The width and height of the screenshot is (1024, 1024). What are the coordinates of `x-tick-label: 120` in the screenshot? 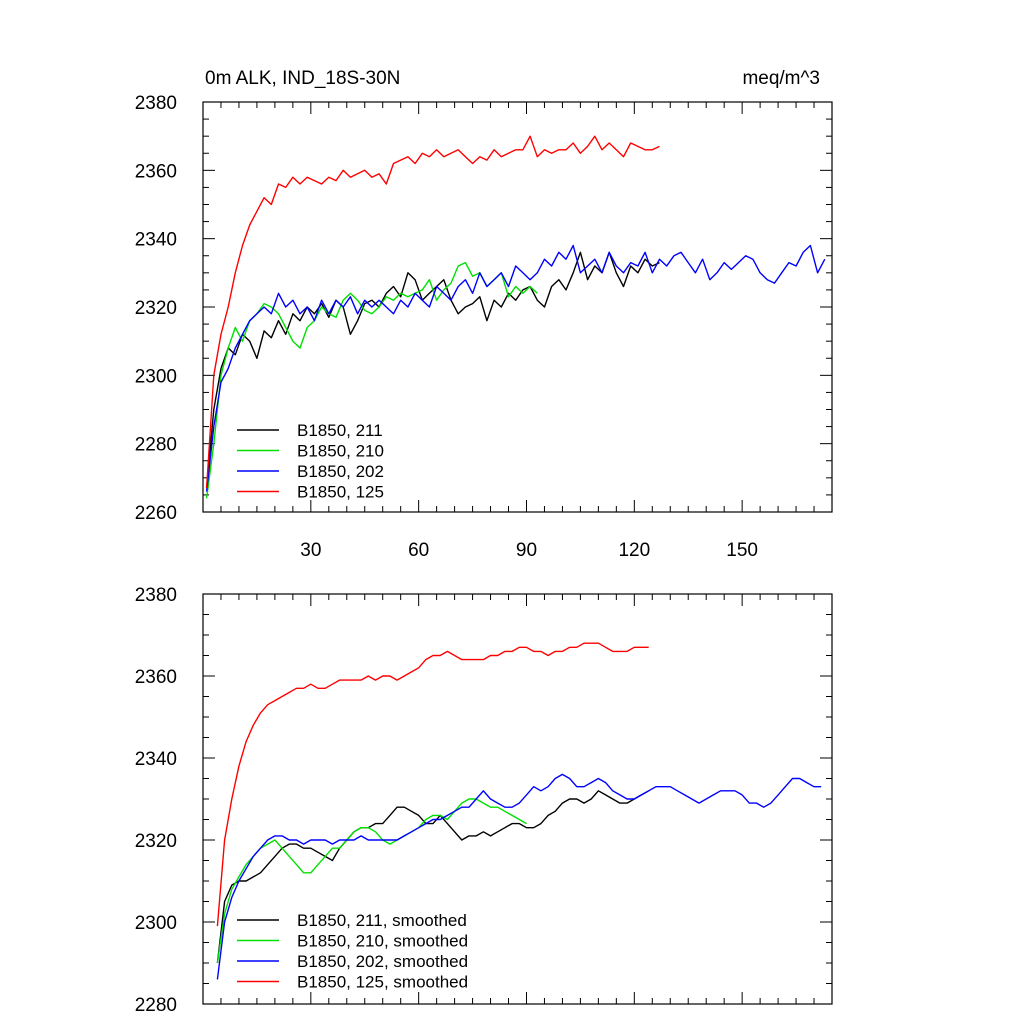 It's located at (634, 550).